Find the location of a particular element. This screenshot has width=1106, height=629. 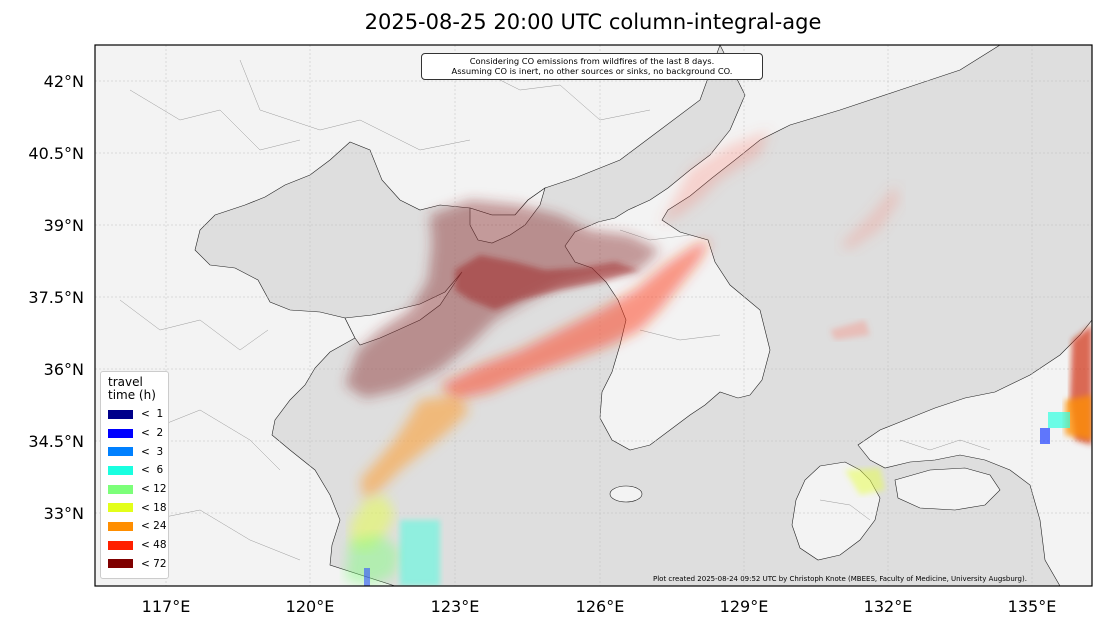

plume-east is located at coordinates (715, 177).